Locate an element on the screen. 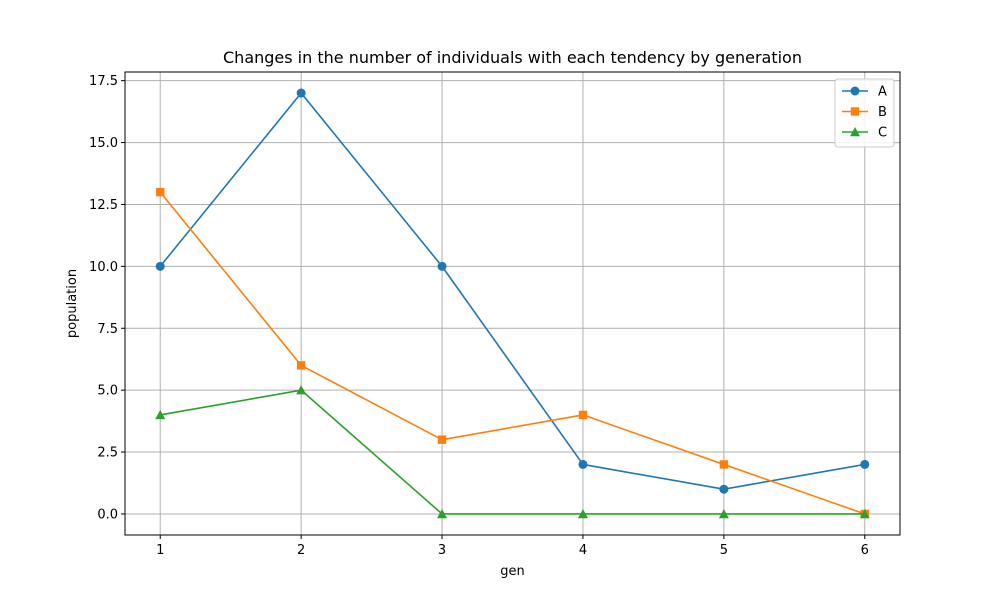  legend-marker-a is located at coordinates (855, 91).